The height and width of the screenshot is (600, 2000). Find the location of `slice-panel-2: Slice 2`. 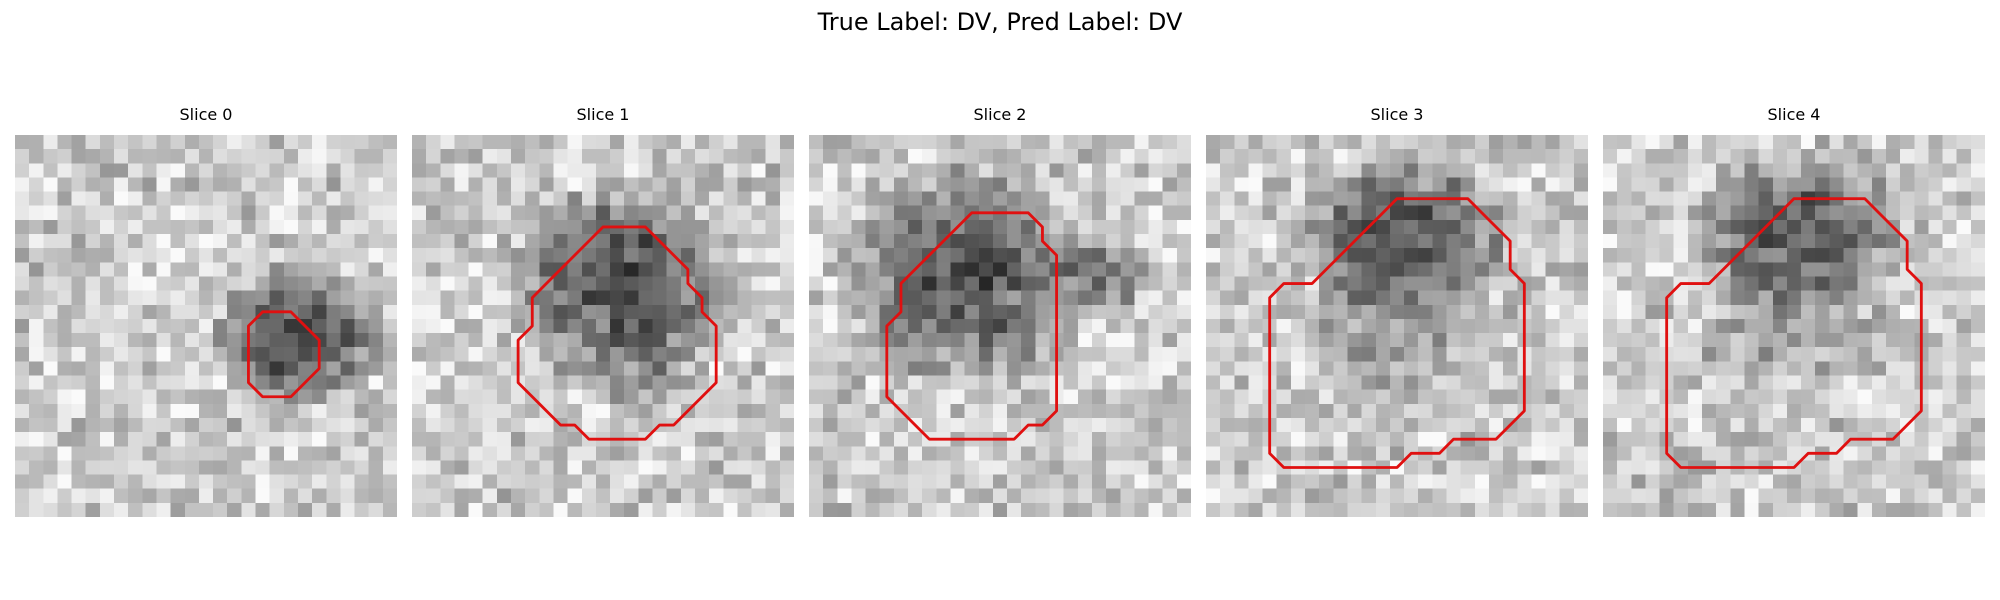

slice-panel-2: Slice 2 is located at coordinates (1000, 310).